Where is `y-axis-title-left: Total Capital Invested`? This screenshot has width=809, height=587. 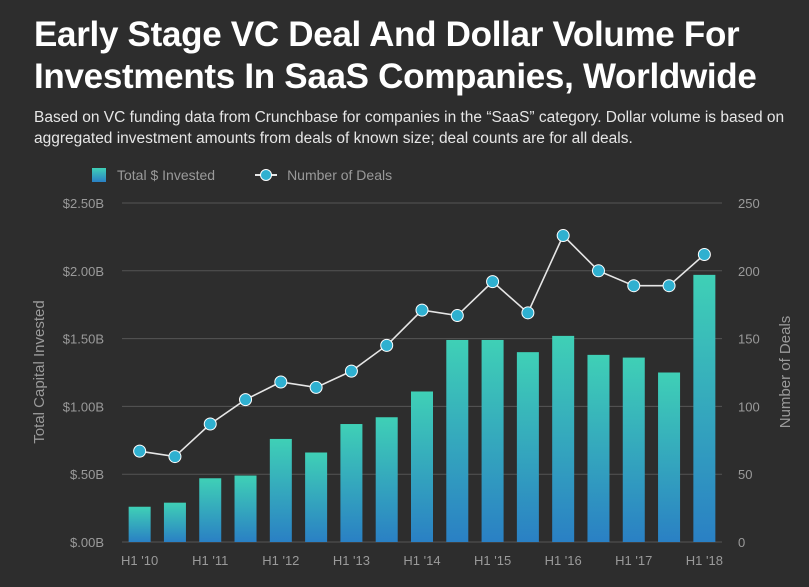 y-axis-title-left: Total Capital Invested is located at coordinates (39, 371).